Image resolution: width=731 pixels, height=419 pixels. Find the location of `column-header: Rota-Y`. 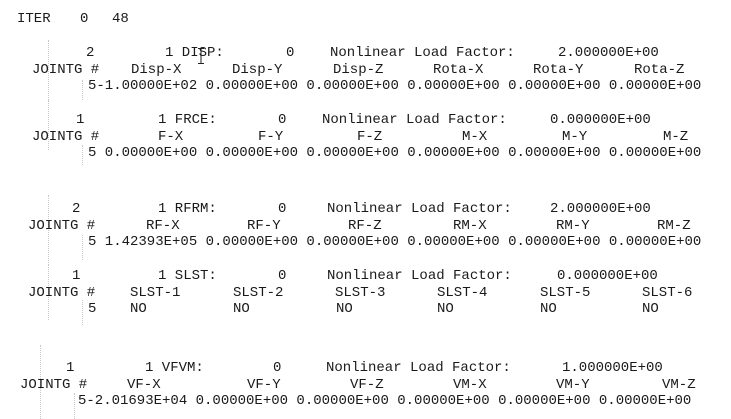

column-header: Rota-Y is located at coordinates (558, 70).